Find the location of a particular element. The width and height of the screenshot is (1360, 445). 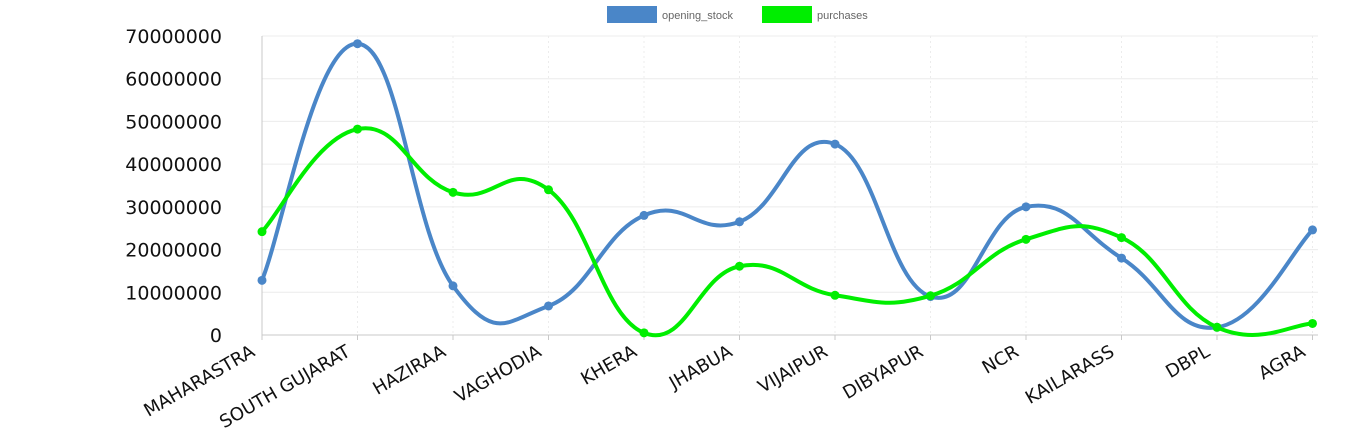

y-tick-label: 70000000 is located at coordinates (173, 37).